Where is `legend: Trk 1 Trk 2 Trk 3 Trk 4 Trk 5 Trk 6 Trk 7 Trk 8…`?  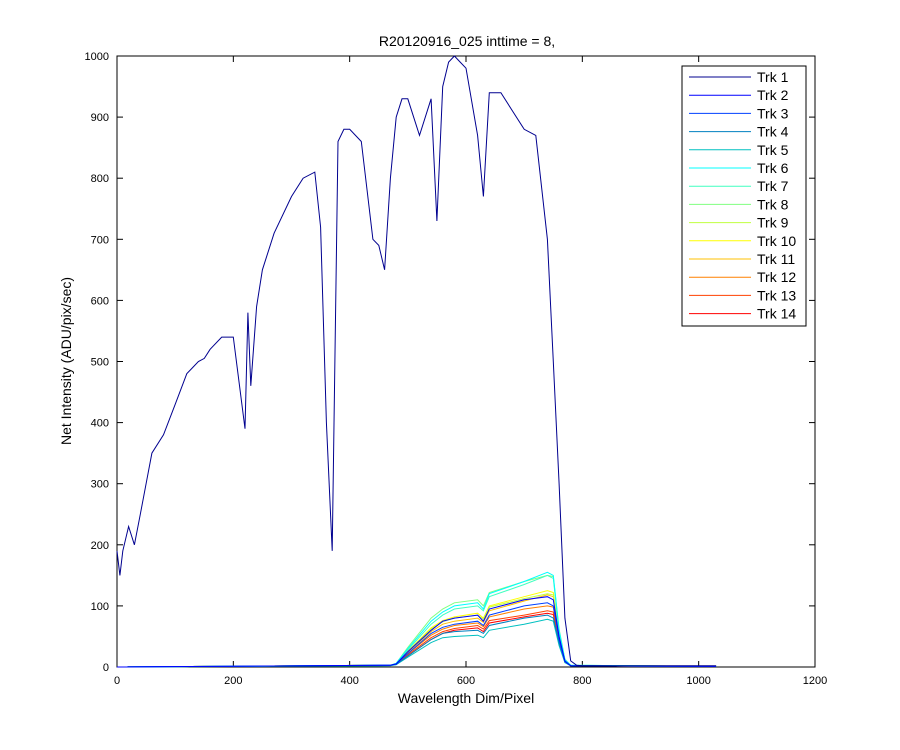
legend: Trk 1 Trk 2 Trk 3 Trk 4 Trk 5 Trk 6 Trk 7 Trk 8… is located at coordinates (744, 196).